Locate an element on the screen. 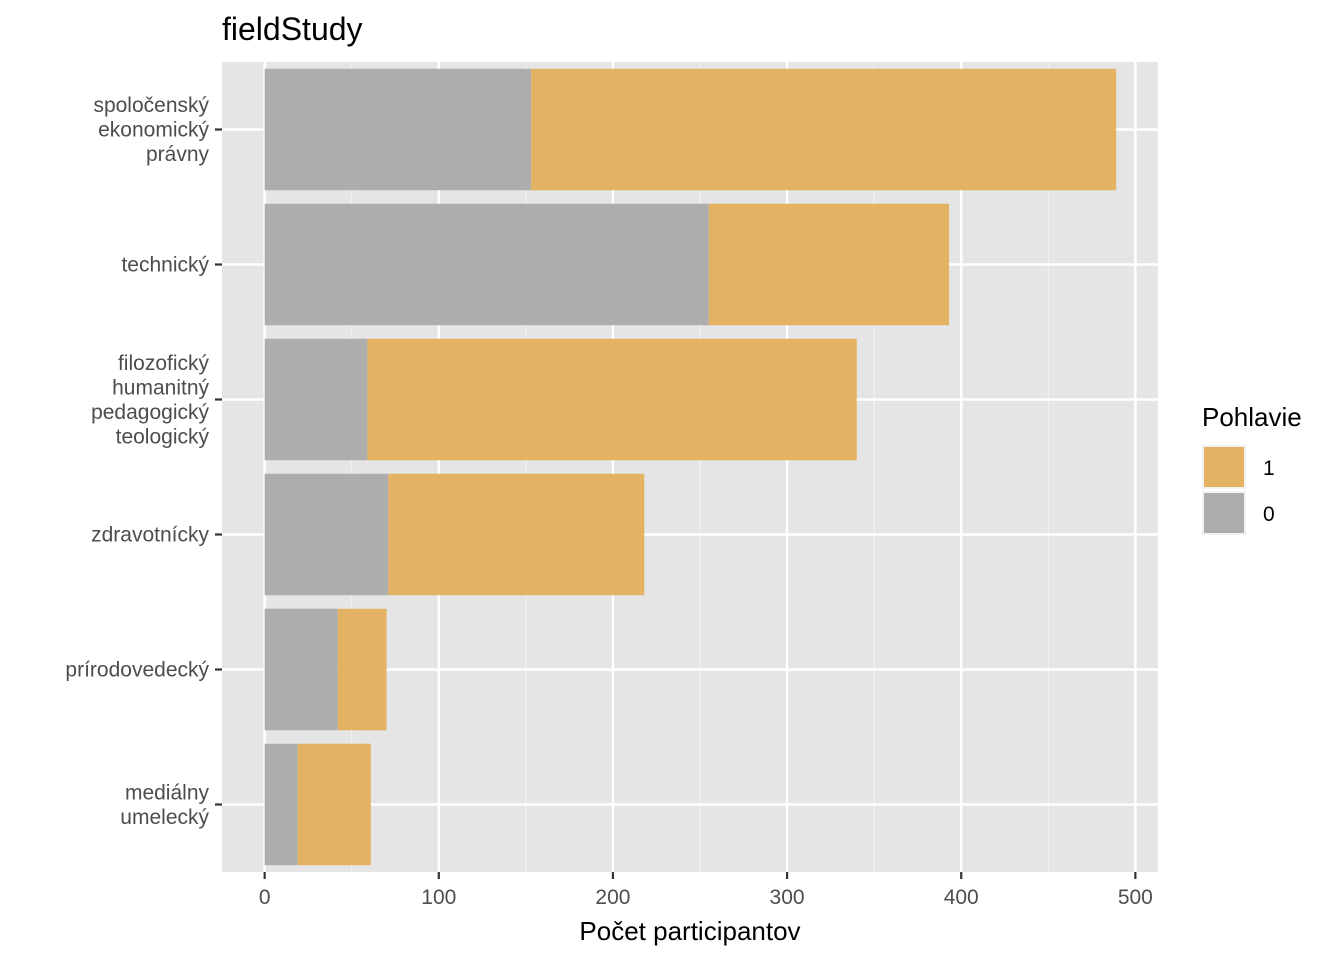  x-axis-title: Počet participantov is located at coordinates (689, 931).